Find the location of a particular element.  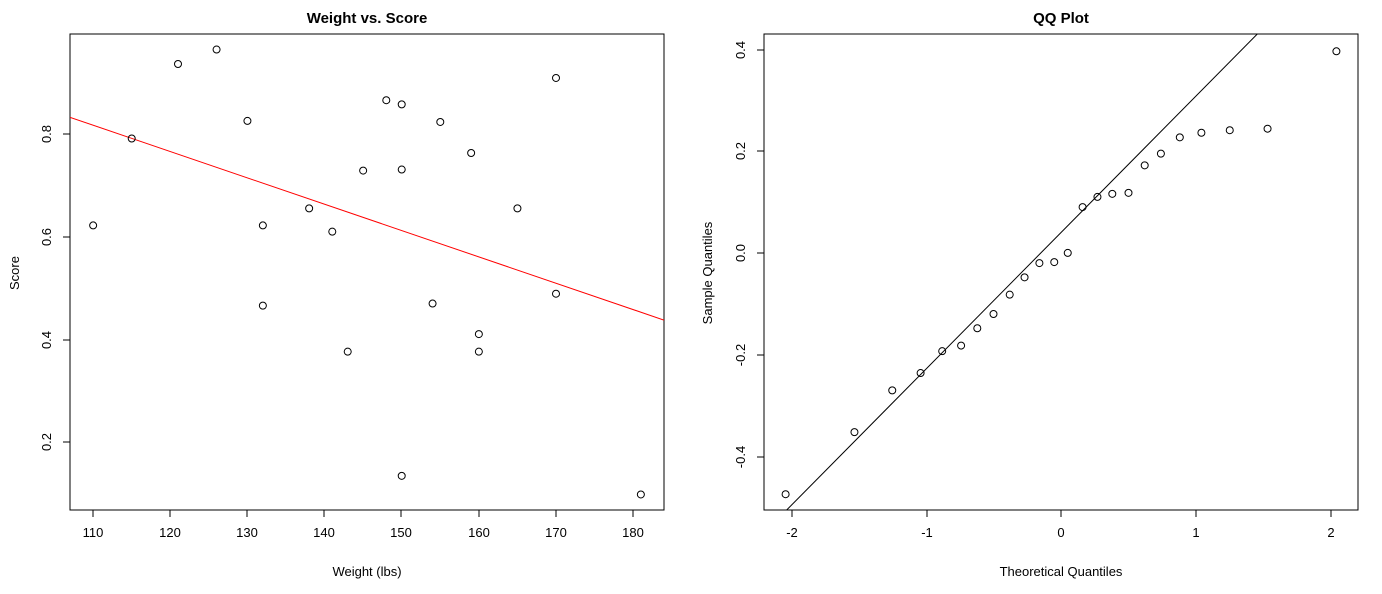

weight-score-ylabel: Score is located at coordinates (14, 273).